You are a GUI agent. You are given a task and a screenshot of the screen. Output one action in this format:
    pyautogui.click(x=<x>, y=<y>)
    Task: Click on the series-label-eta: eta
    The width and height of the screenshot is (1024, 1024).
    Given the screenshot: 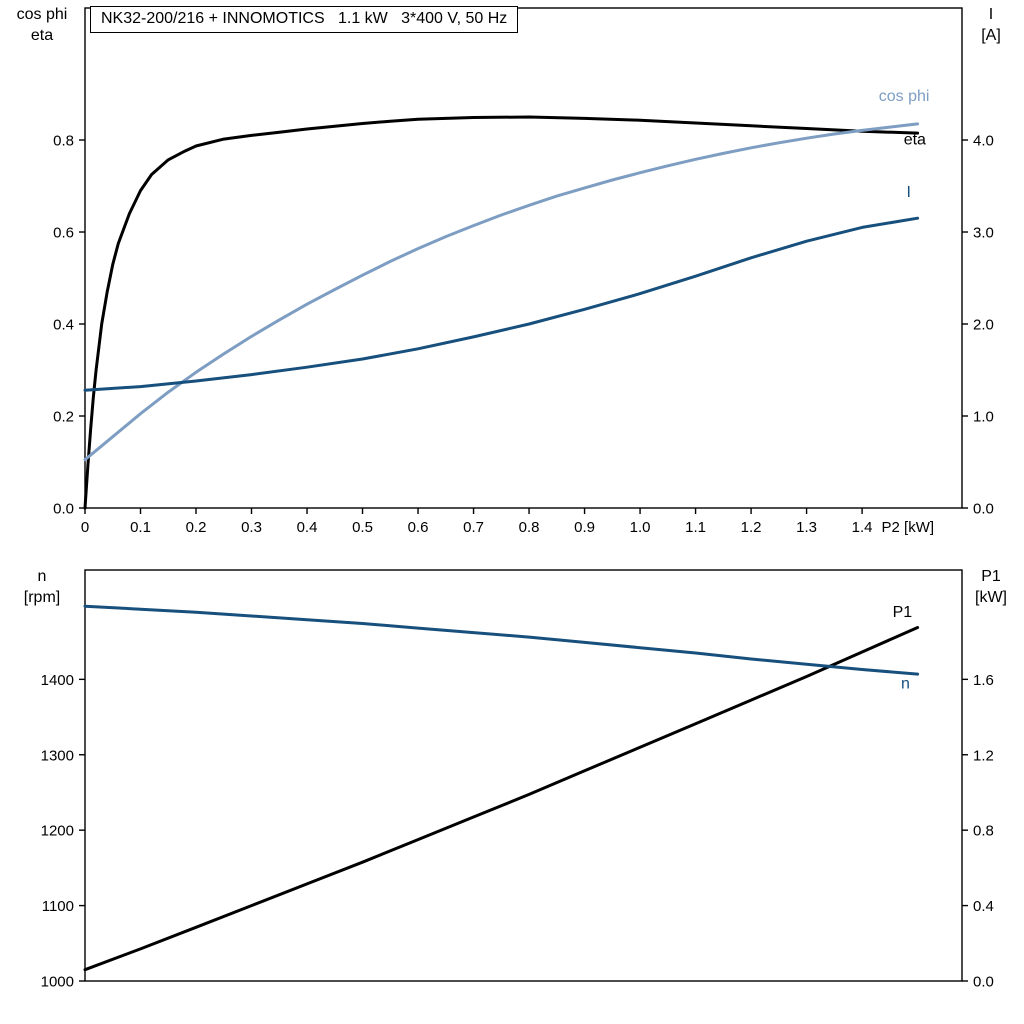 What is the action you would take?
    pyautogui.click(x=915, y=140)
    